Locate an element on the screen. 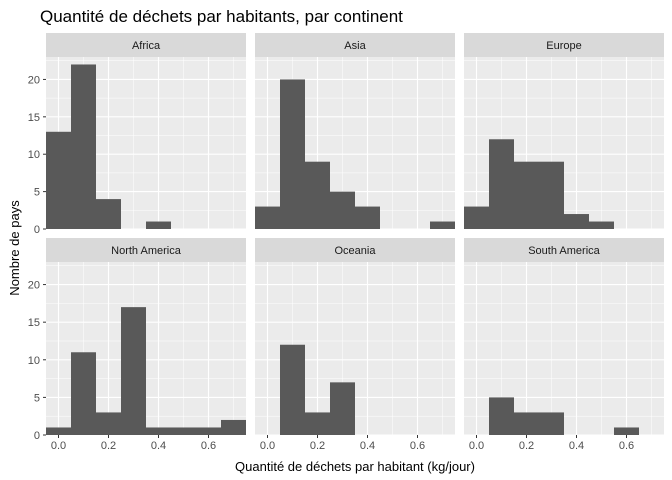  y-axis-title: Nombre de pays is located at coordinates (14, 248).